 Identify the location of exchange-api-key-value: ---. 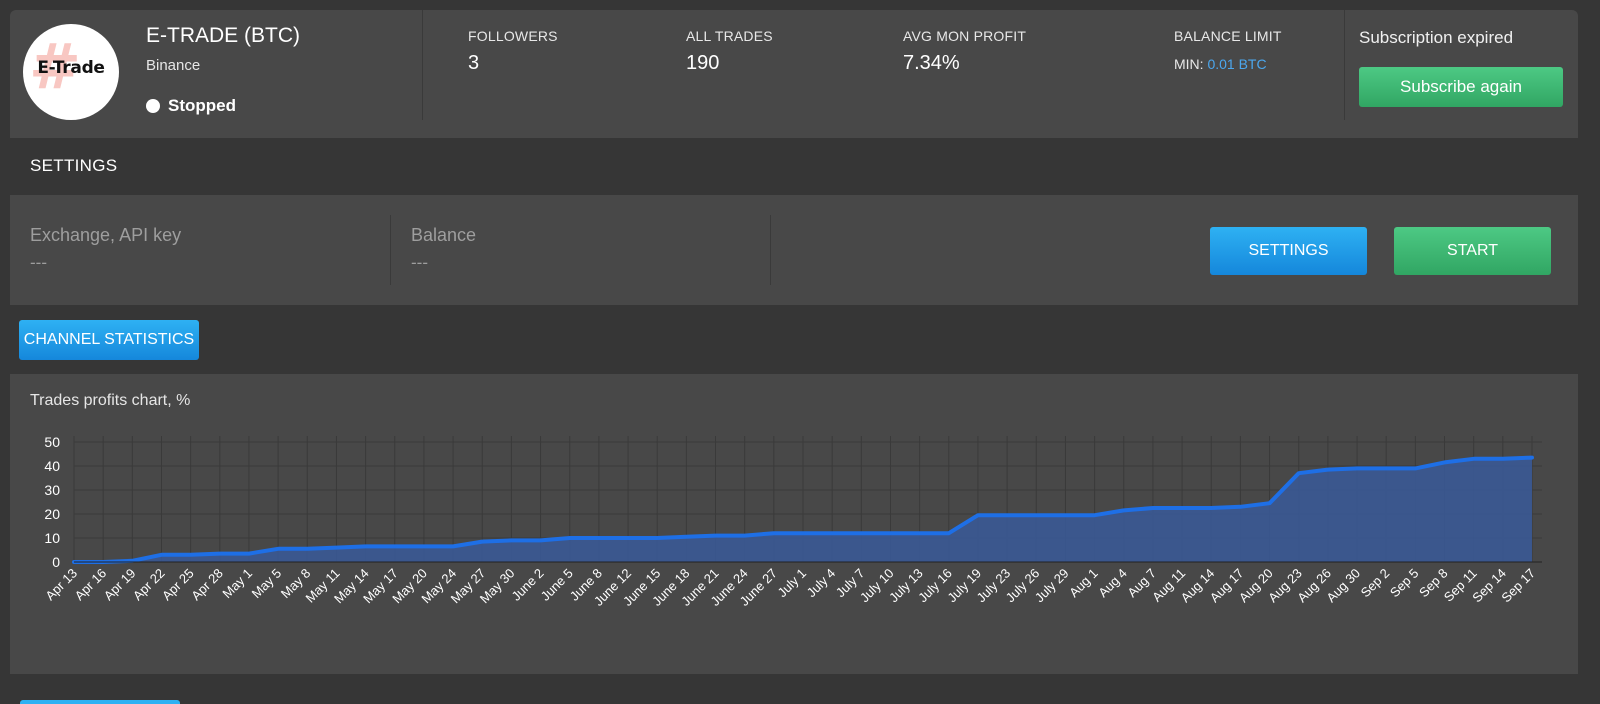
(38, 262).